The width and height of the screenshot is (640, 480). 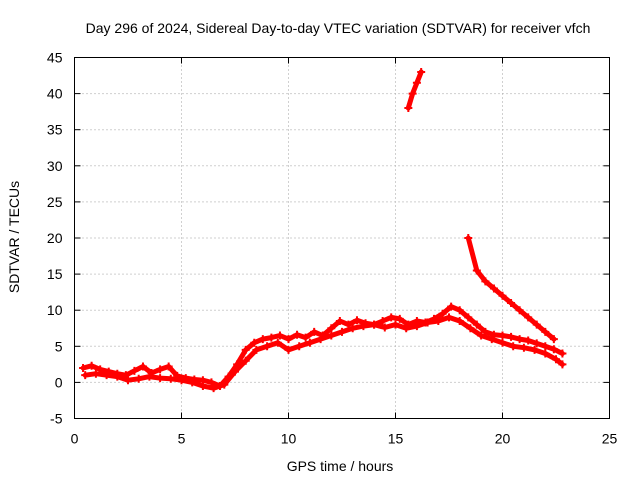 What do you see at coordinates (396, 439) in the screenshot?
I see `x-tick-label: 15` at bounding box center [396, 439].